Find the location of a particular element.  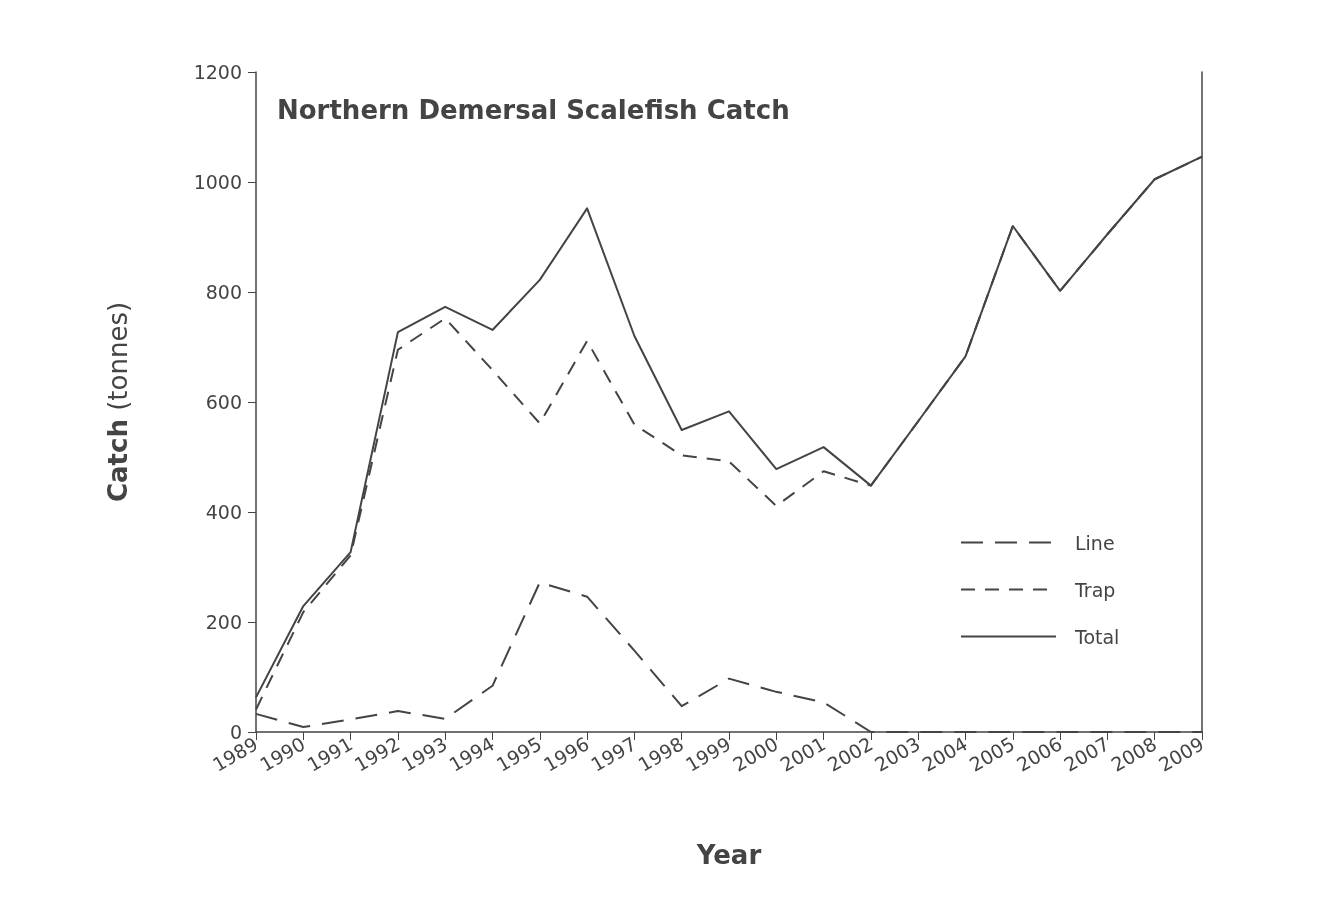

y-axis-title: Catch (tonnes) is located at coordinates (118, 402).